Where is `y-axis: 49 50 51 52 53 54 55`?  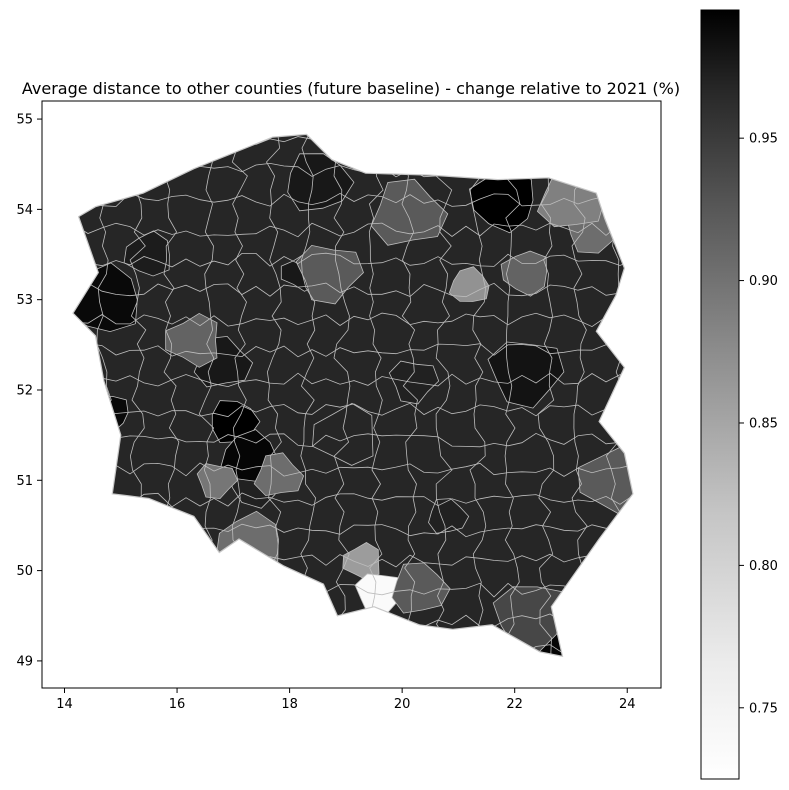 y-axis: 49 50 51 52 53 54 55 is located at coordinates (29, 391).